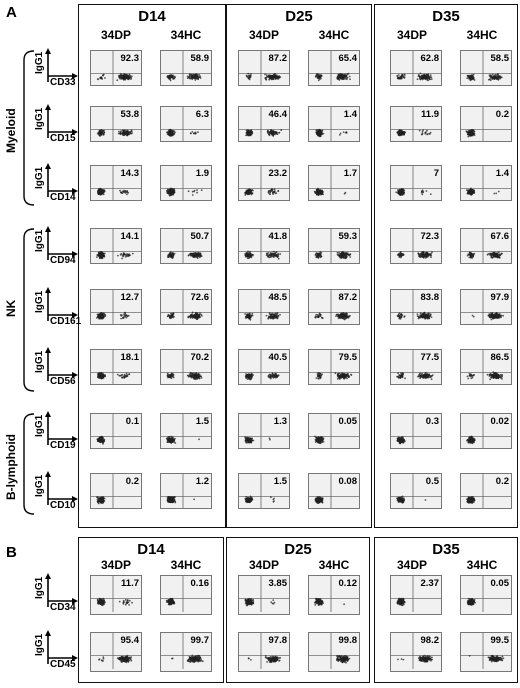 The height and width of the screenshot is (688, 520). I want to click on flow-plot: 79.5, so click(334, 367).